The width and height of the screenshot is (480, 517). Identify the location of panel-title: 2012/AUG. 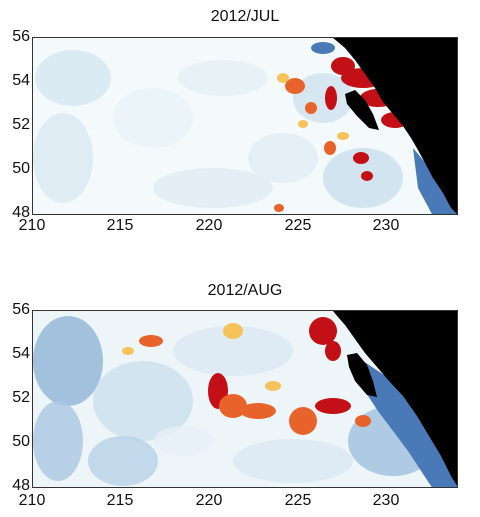
(245, 290).